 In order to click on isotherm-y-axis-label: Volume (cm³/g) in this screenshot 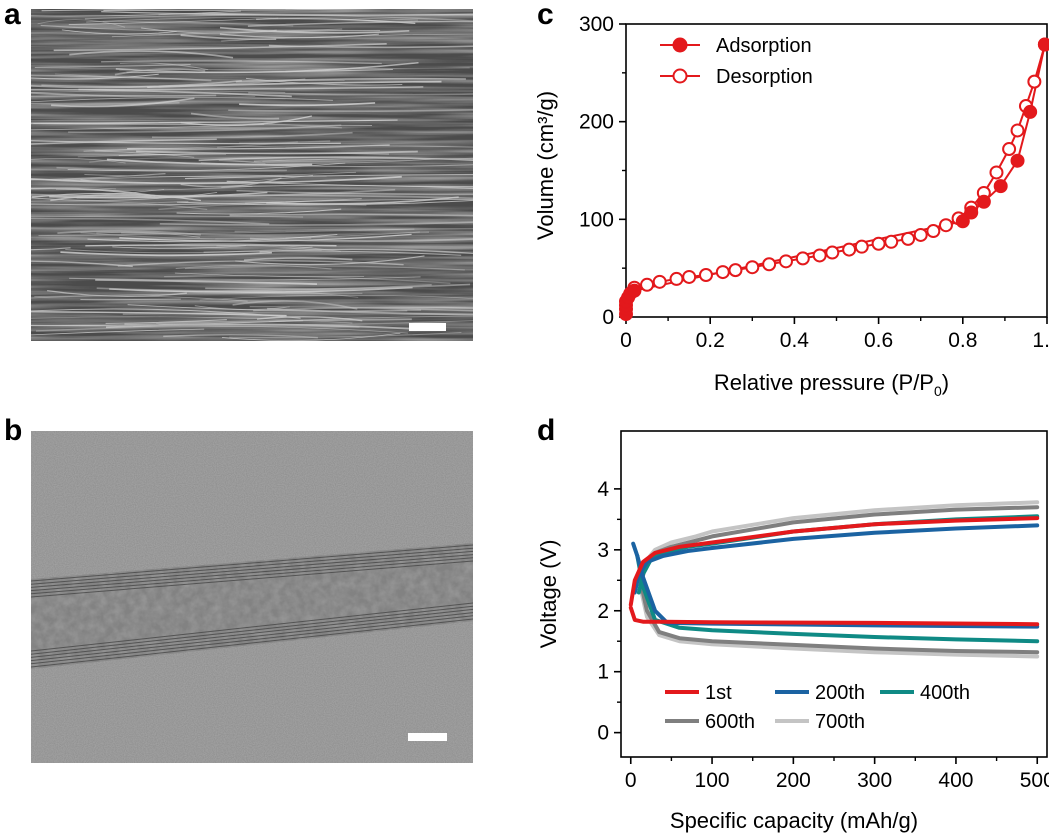, I will do `click(545, 165)`.